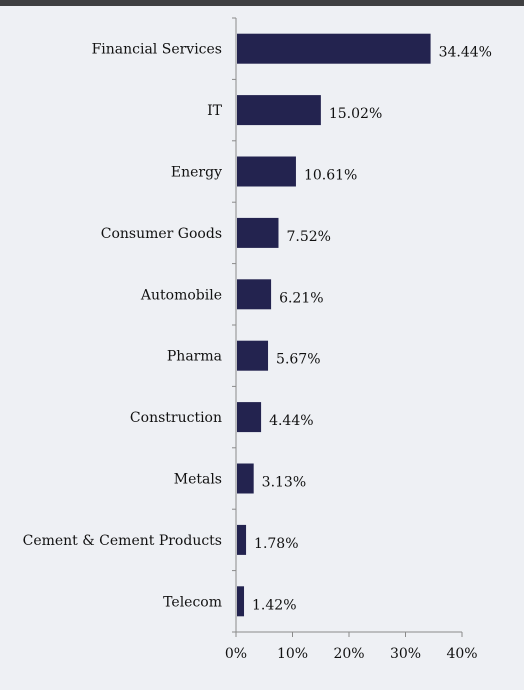  What do you see at coordinates (330, 176) in the screenshot?
I see `data-label: 10.61%` at bounding box center [330, 176].